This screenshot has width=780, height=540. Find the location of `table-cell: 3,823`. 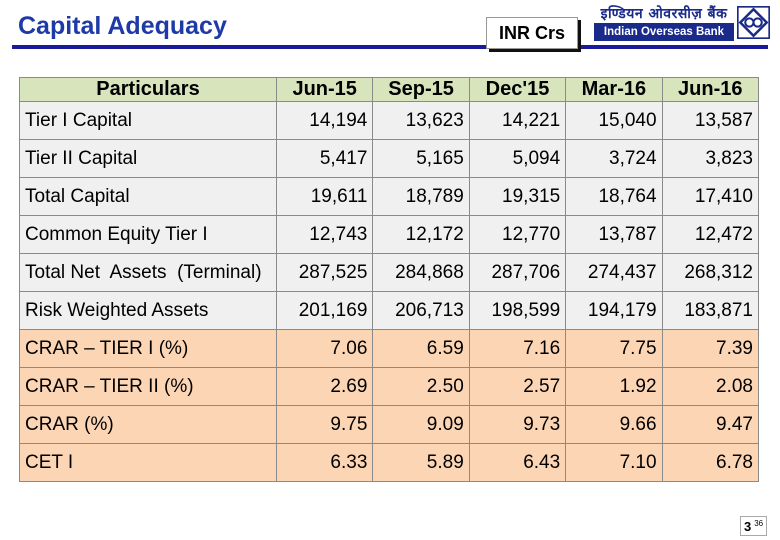

table-cell: 3,823 is located at coordinates (710, 158).